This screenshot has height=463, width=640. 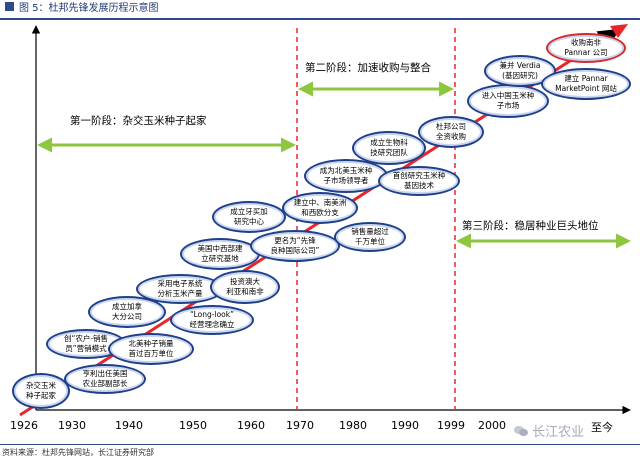 I want to click on event-2010: 建立 Pannar MarketPoint 网站, so click(x=586, y=84).